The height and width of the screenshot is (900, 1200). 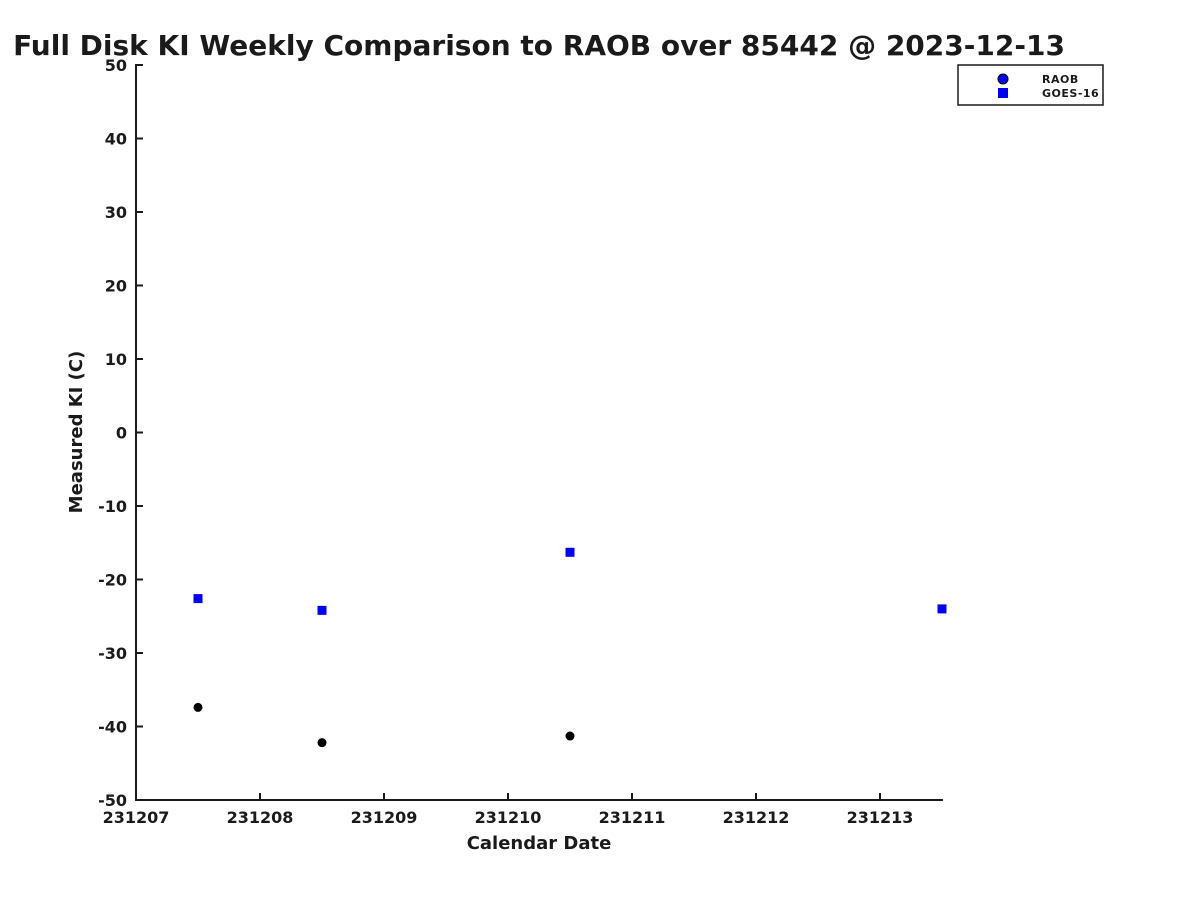 I want to click on x-tick-label: 231209, so click(x=384, y=817).